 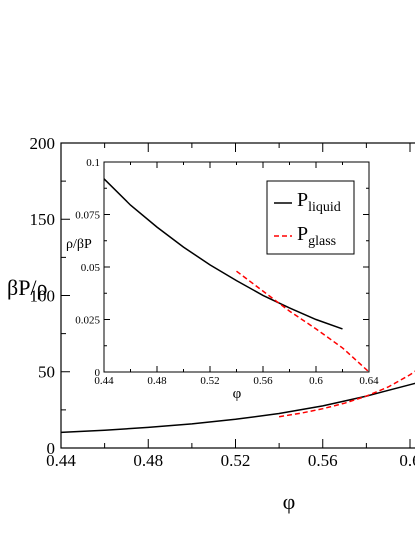 I want to click on inset-y-tick-label: 0.025, so click(x=87, y=320).